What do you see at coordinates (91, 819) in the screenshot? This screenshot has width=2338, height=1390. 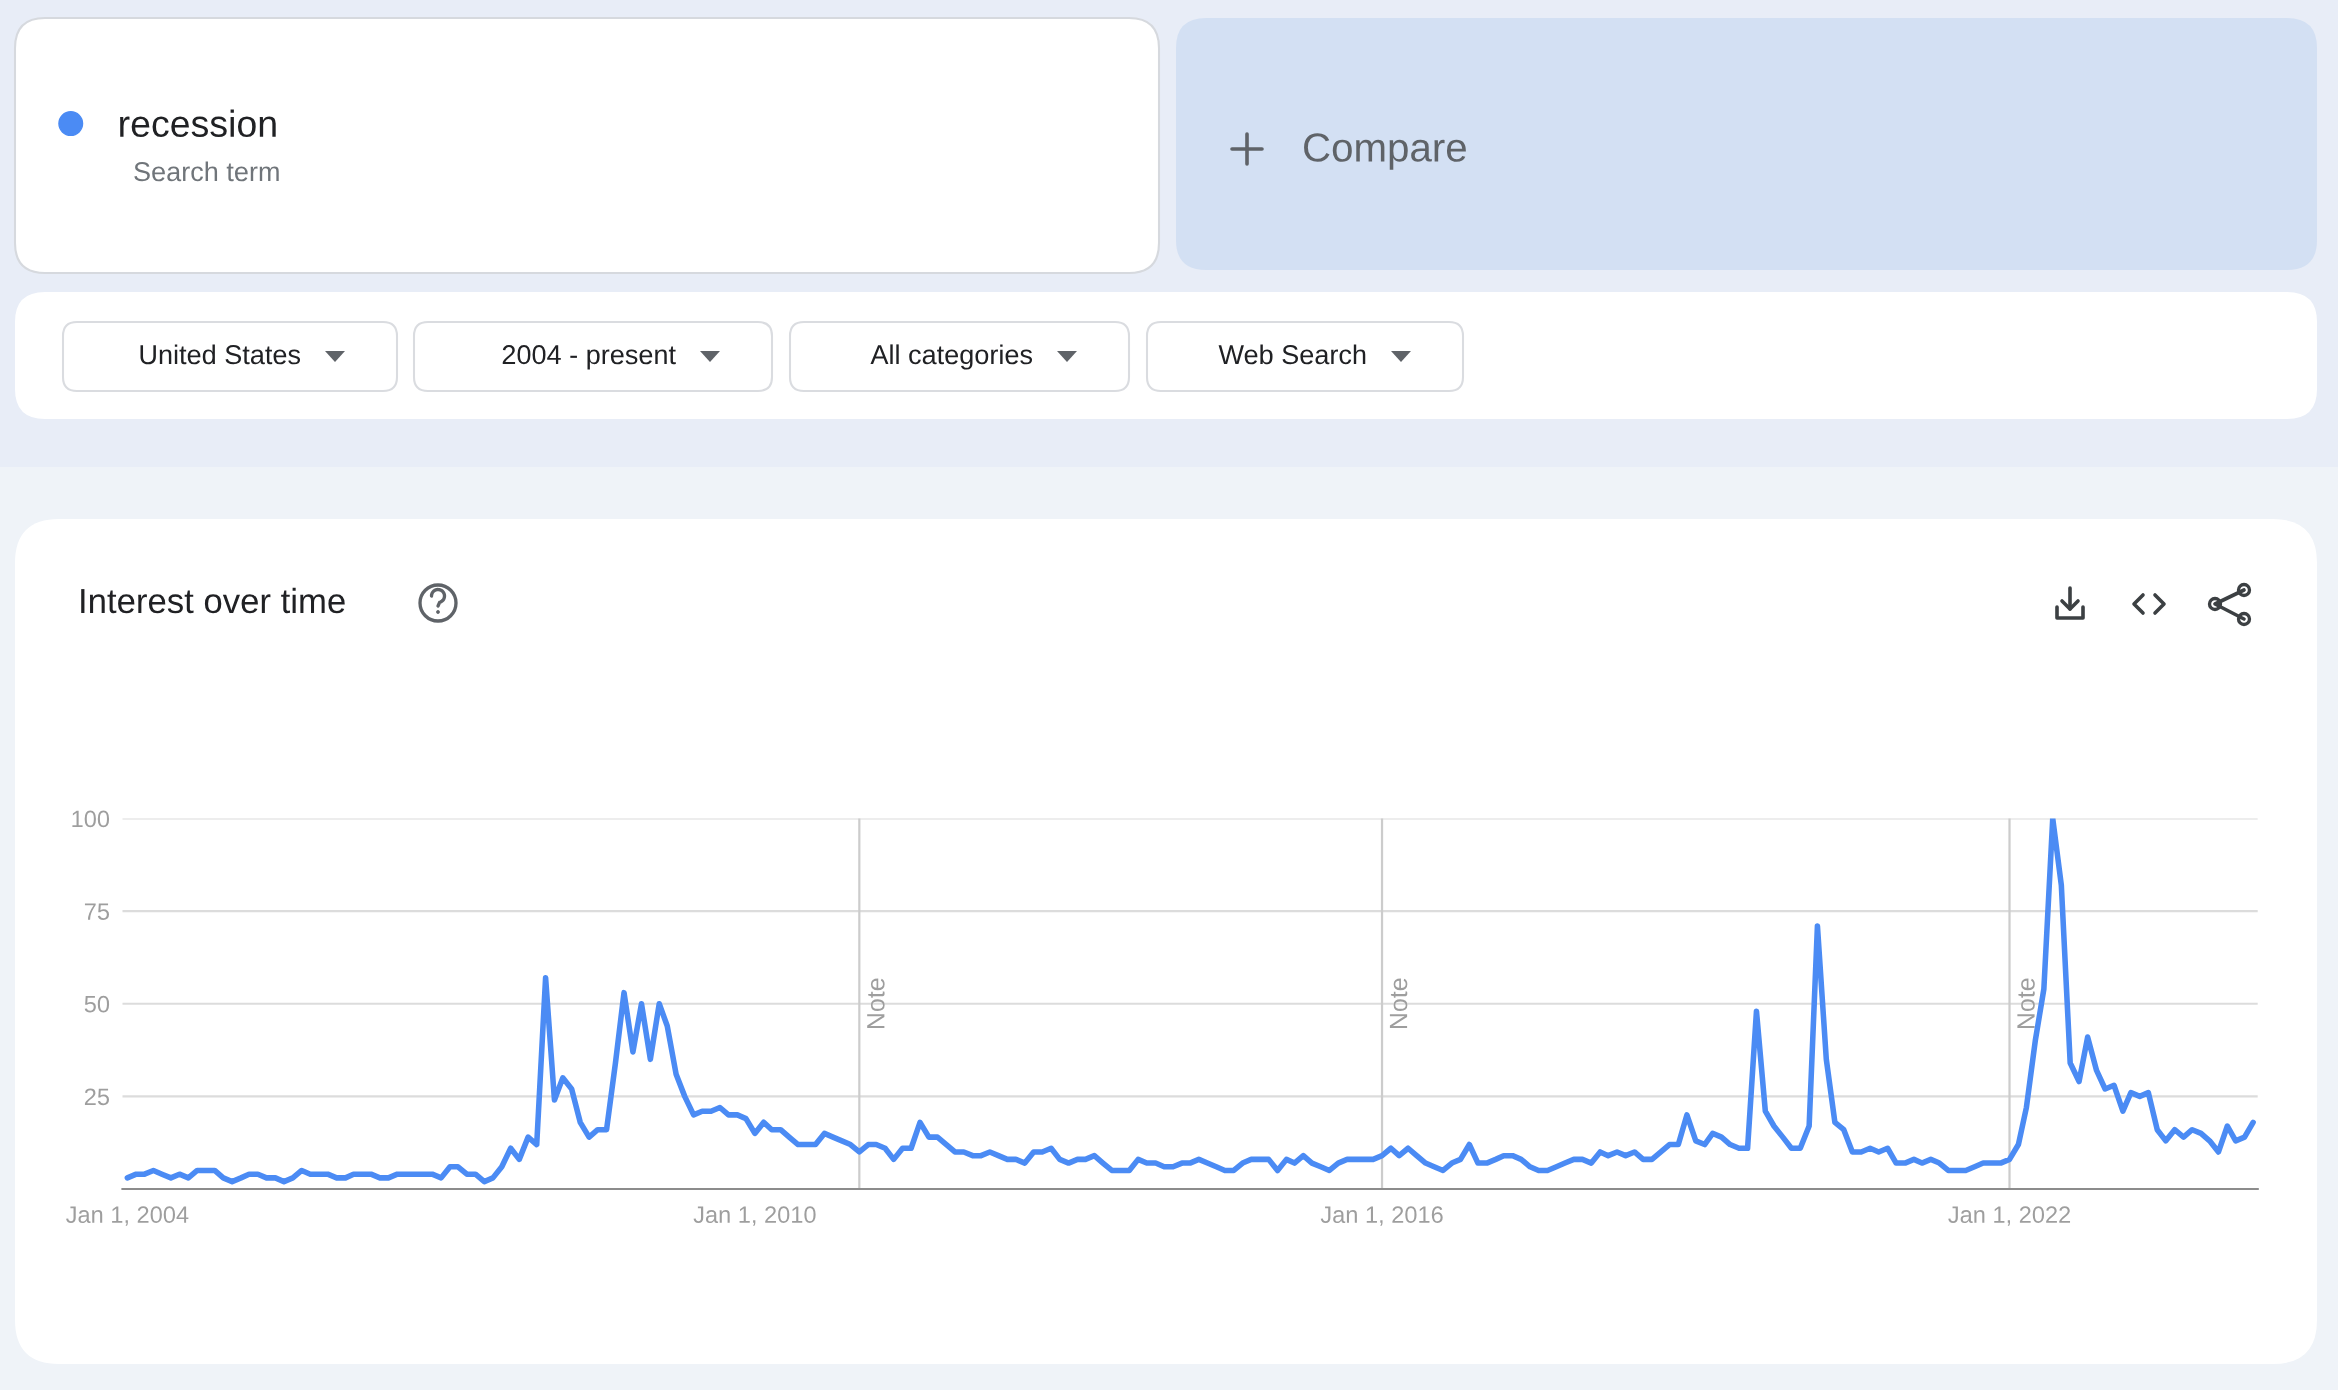 I see `y-tick-label: 100` at bounding box center [91, 819].